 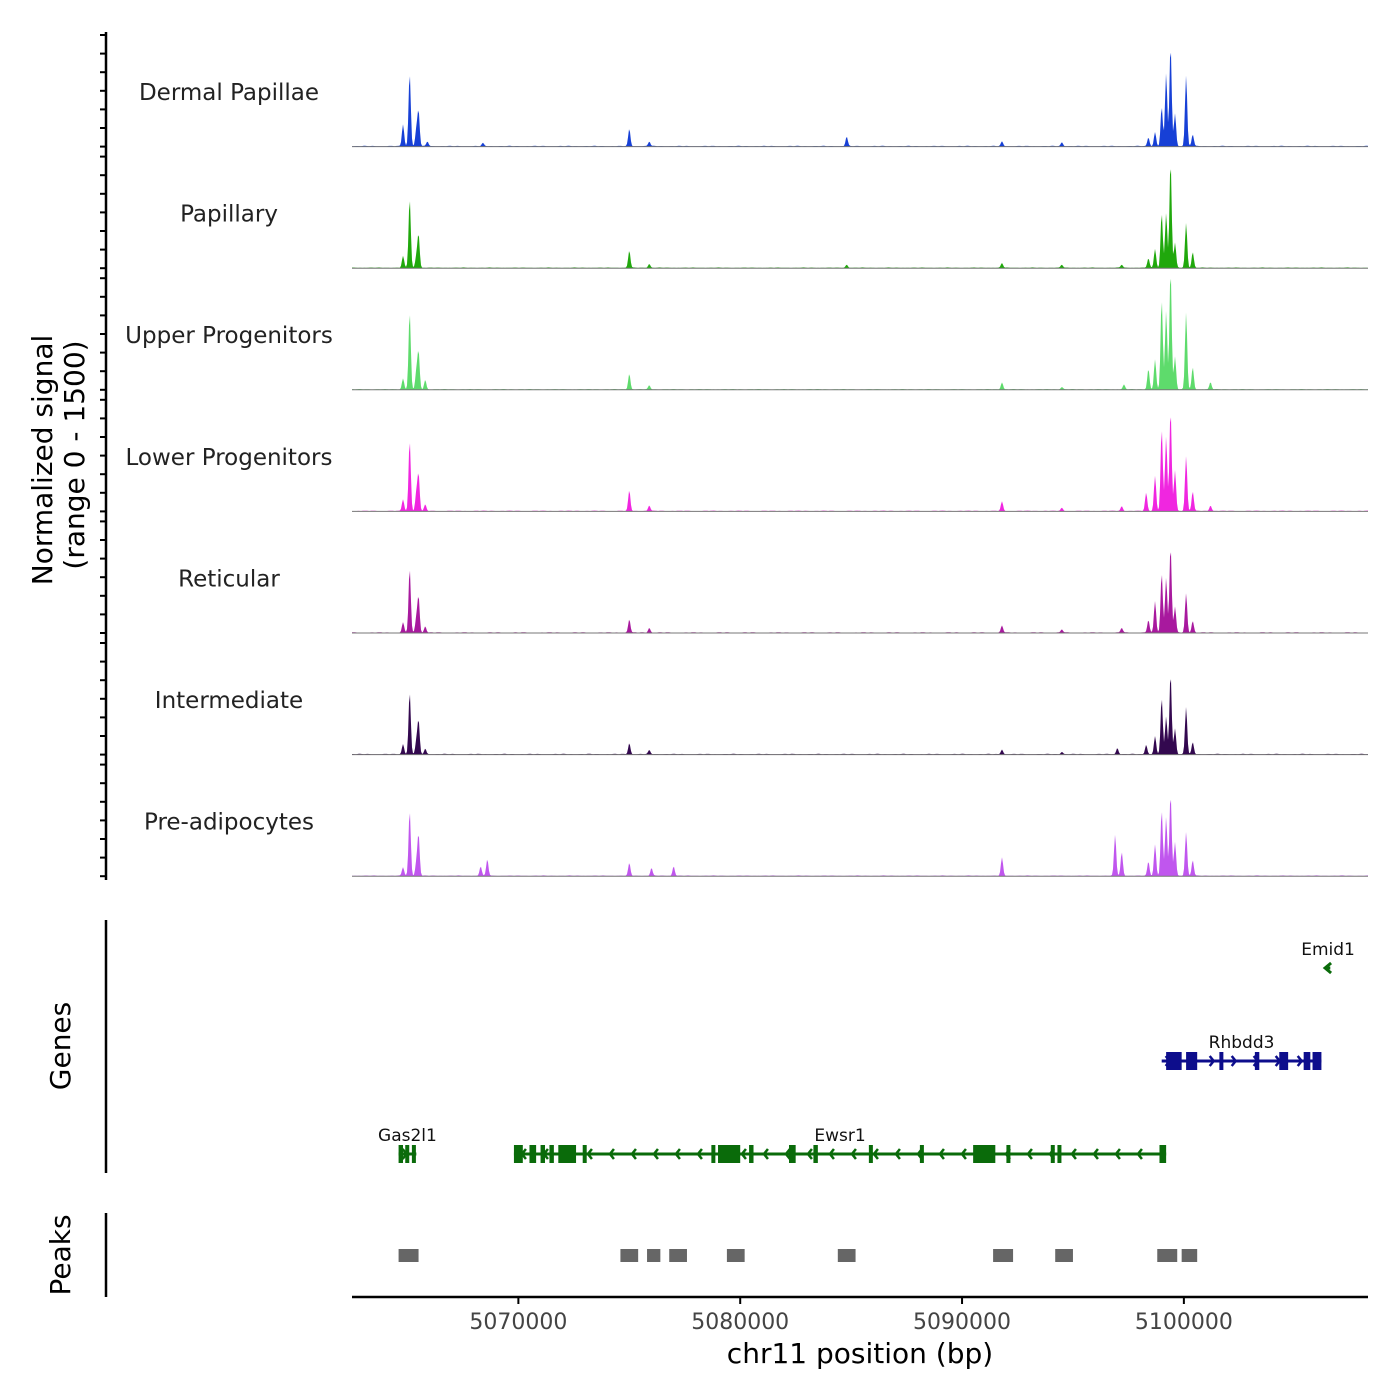 I want to click on track-label: Upper Progenitors, so click(x=229, y=336).